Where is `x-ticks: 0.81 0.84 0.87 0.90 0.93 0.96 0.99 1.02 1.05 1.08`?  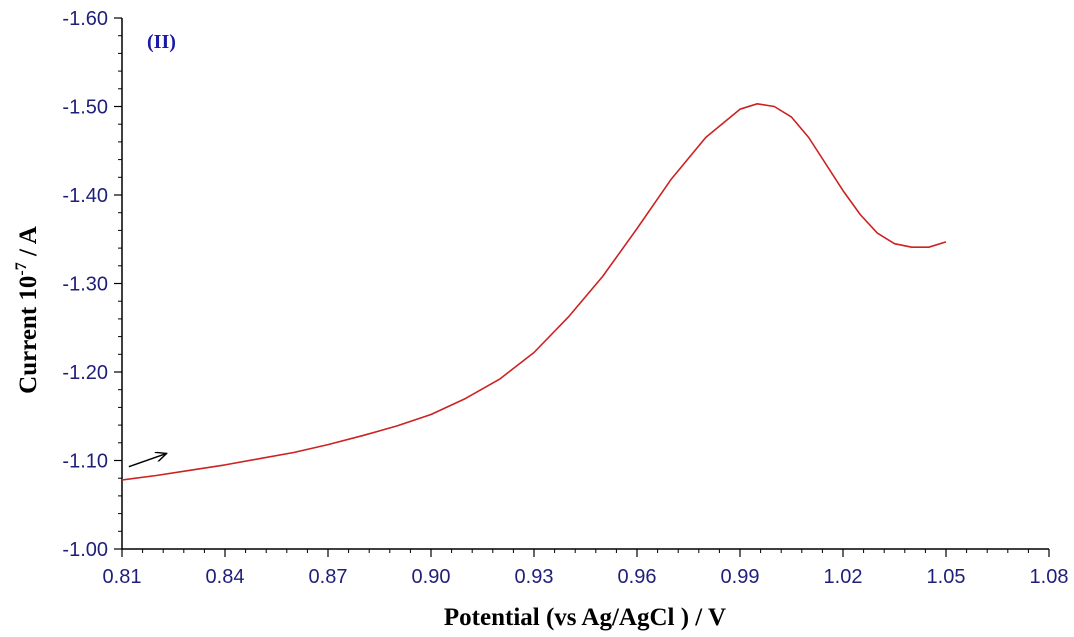
x-ticks: 0.81 0.84 0.87 0.90 0.93 0.96 0.99 1.02 1.05 1.08 is located at coordinates (586, 568).